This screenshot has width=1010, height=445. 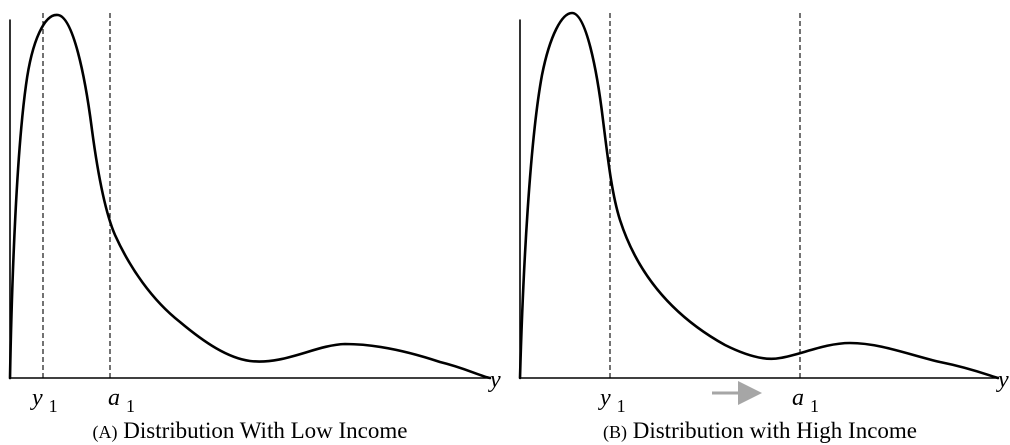 I want to click on panel-caption: (A) Distribution With Low Income, so click(x=250, y=430).